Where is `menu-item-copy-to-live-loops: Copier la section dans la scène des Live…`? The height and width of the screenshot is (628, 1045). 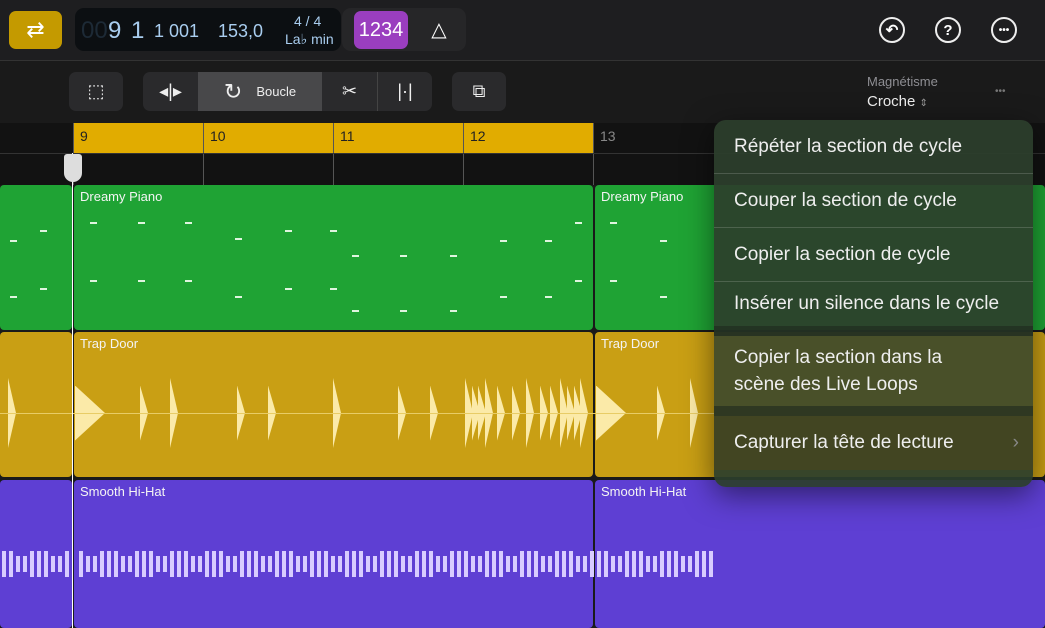 menu-item-copy-to-live-loops: Copier la section dans la scène des Live… is located at coordinates (873, 376).